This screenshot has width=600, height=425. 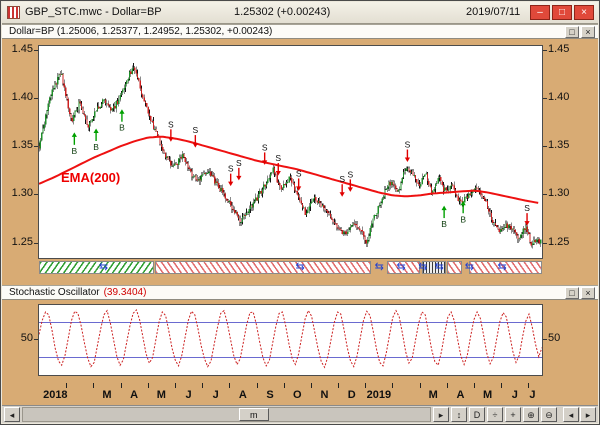 What do you see at coordinates (433, 395) in the screenshot?
I see `month-label: M` at bounding box center [433, 395].